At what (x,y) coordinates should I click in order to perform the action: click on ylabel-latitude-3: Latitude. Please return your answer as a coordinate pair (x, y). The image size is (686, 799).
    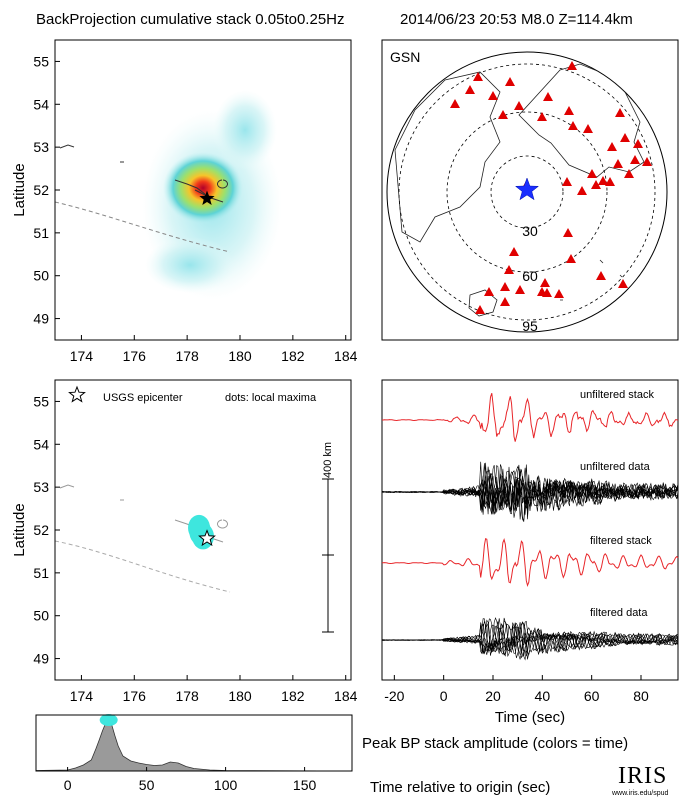
    Looking at the image, I should click on (19, 529).